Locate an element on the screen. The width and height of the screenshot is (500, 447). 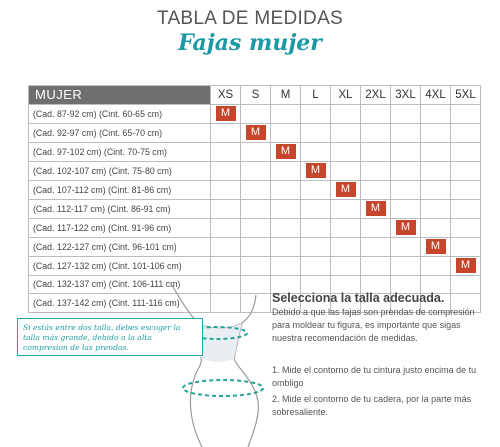
measurement-label: (Cad. 92-97 cm) (Cint. 65-70 cm) is located at coordinates (119, 132).